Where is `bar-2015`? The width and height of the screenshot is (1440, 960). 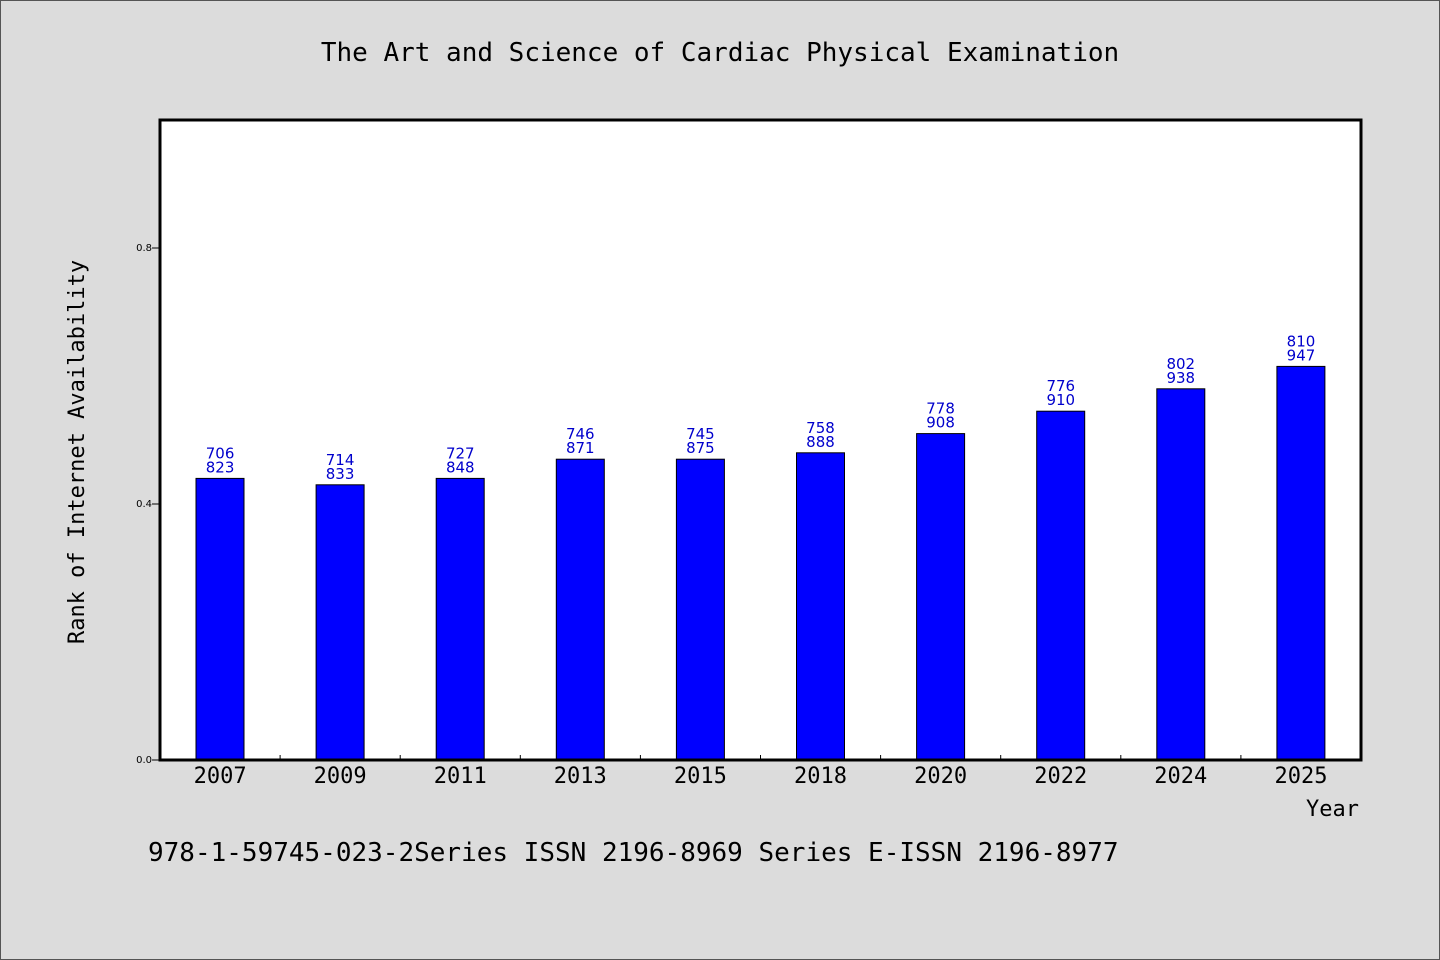
bar-2015 is located at coordinates (700, 609).